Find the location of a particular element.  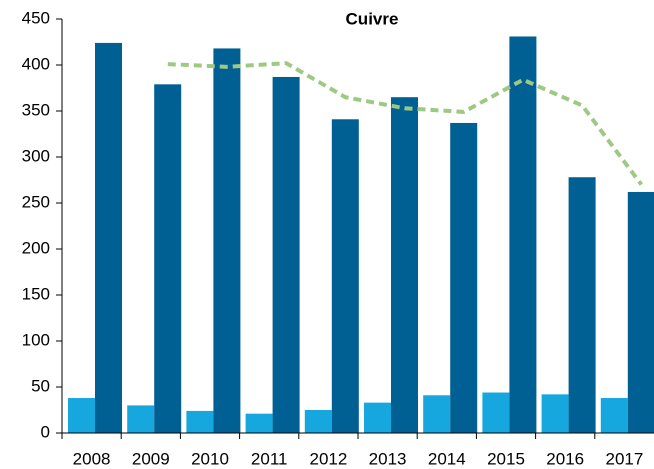

y-tick-label: 350 is located at coordinates (36, 109).